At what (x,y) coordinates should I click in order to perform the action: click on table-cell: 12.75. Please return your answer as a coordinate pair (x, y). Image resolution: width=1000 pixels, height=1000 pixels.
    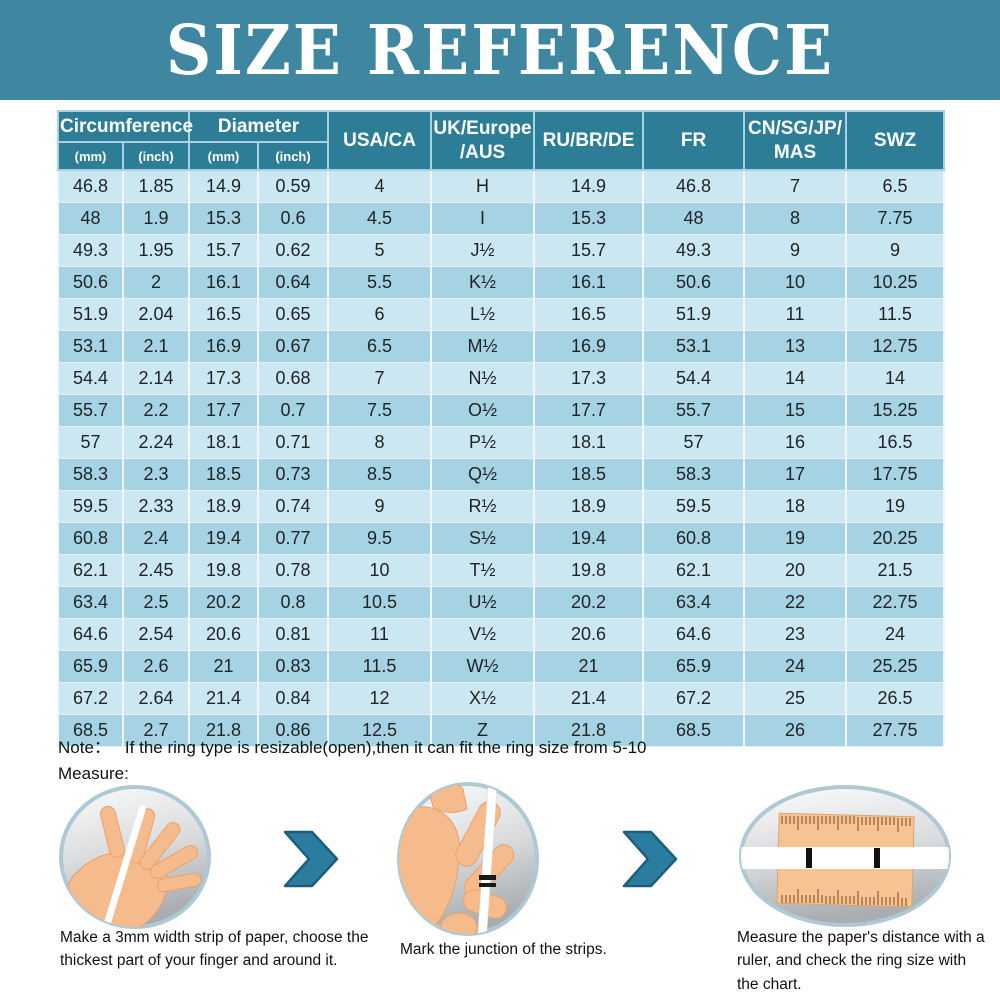
    Looking at the image, I should click on (895, 346).